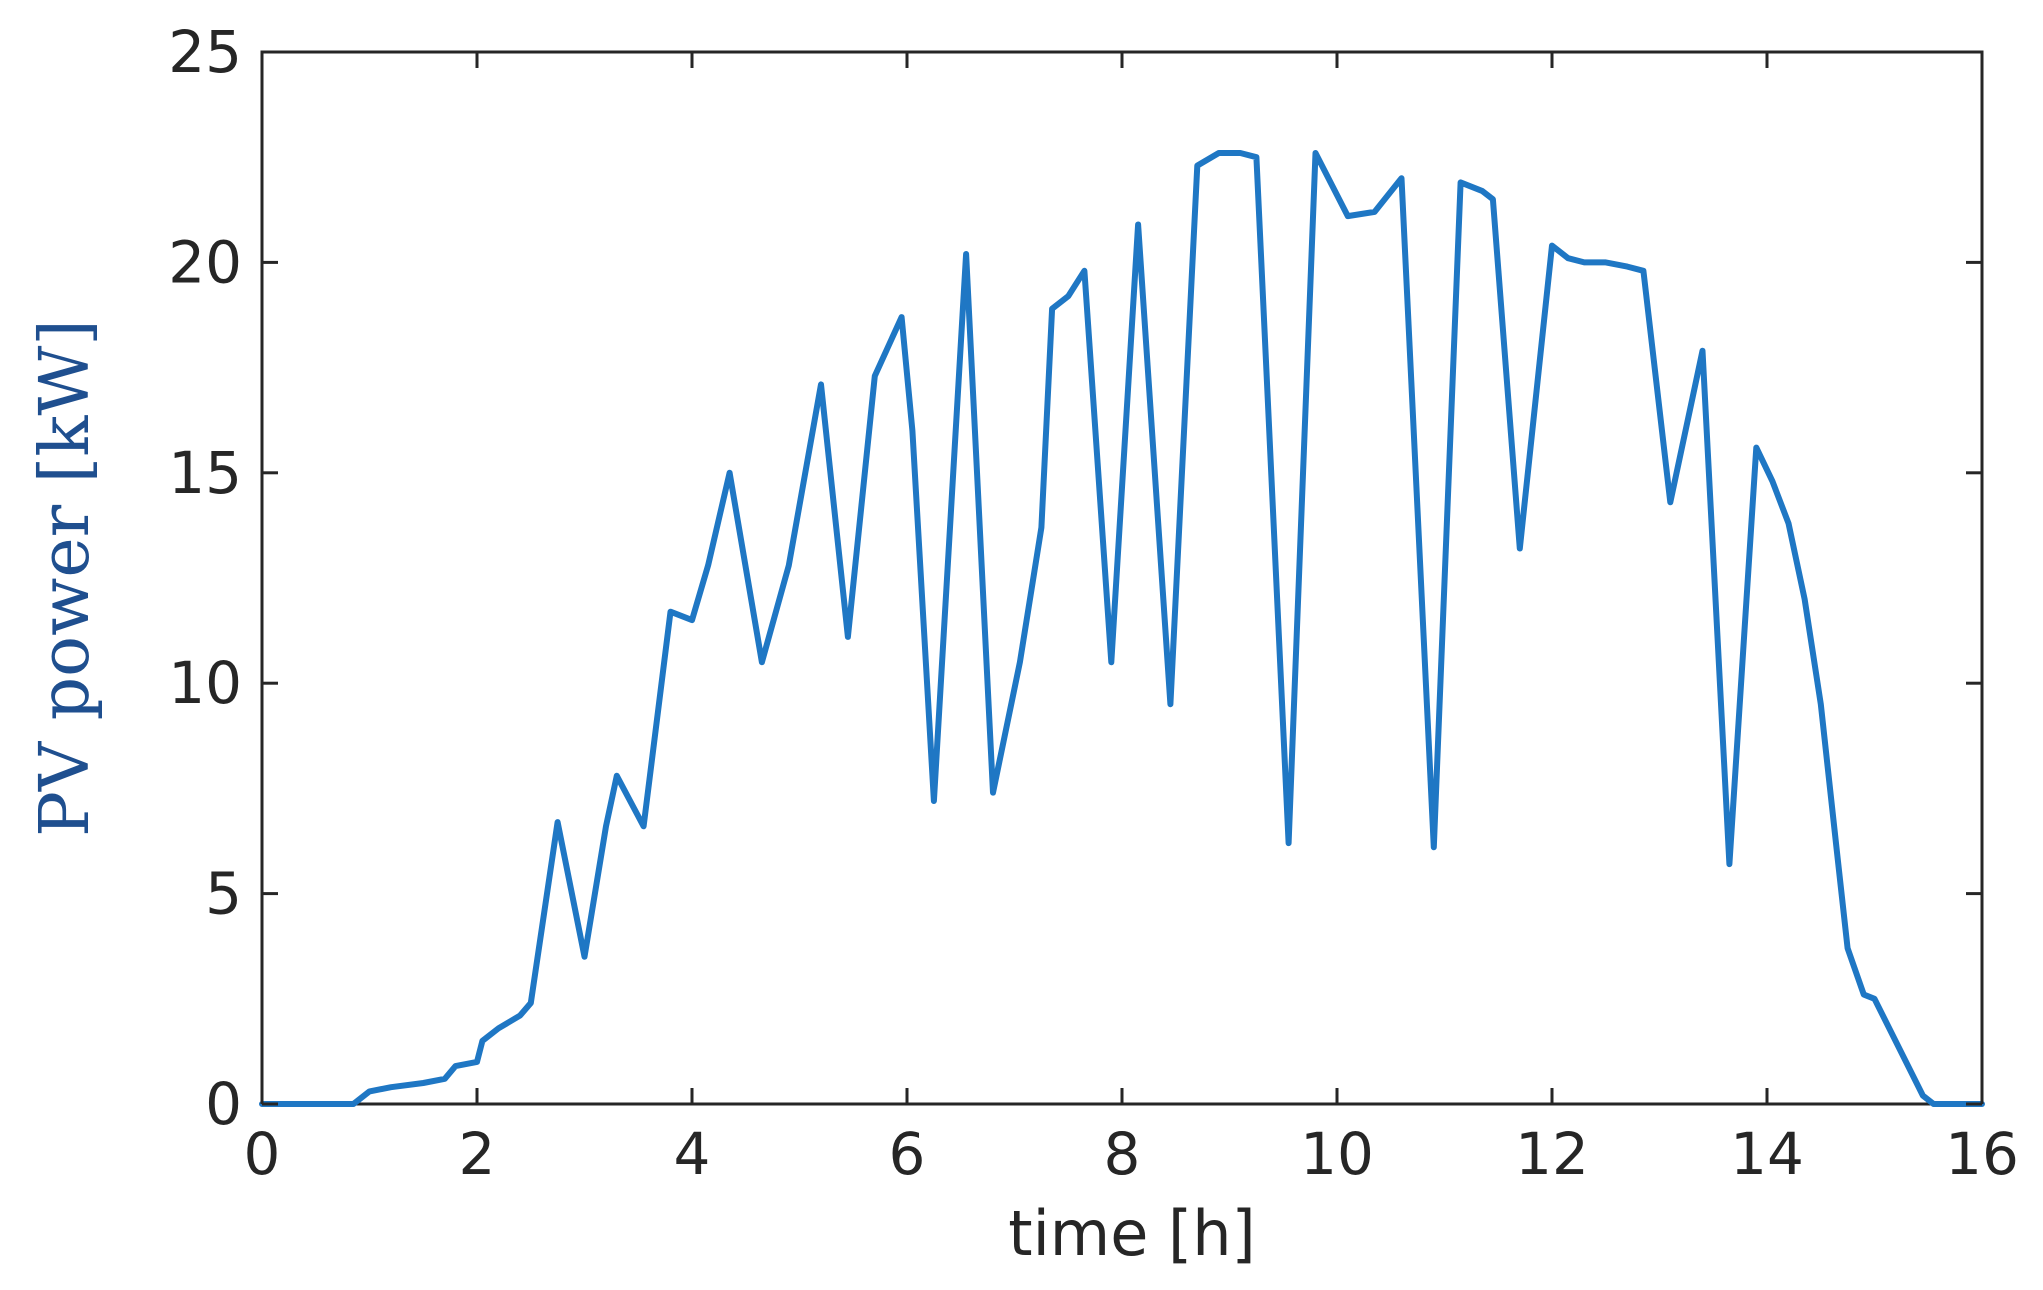  I want to click on y-tick-label: 25, so click(205, 52).